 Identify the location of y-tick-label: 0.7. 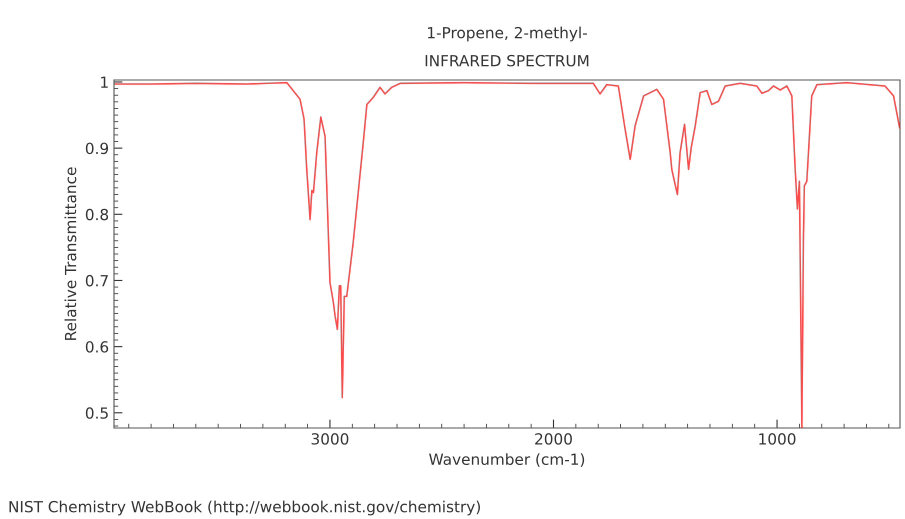
(97, 280).